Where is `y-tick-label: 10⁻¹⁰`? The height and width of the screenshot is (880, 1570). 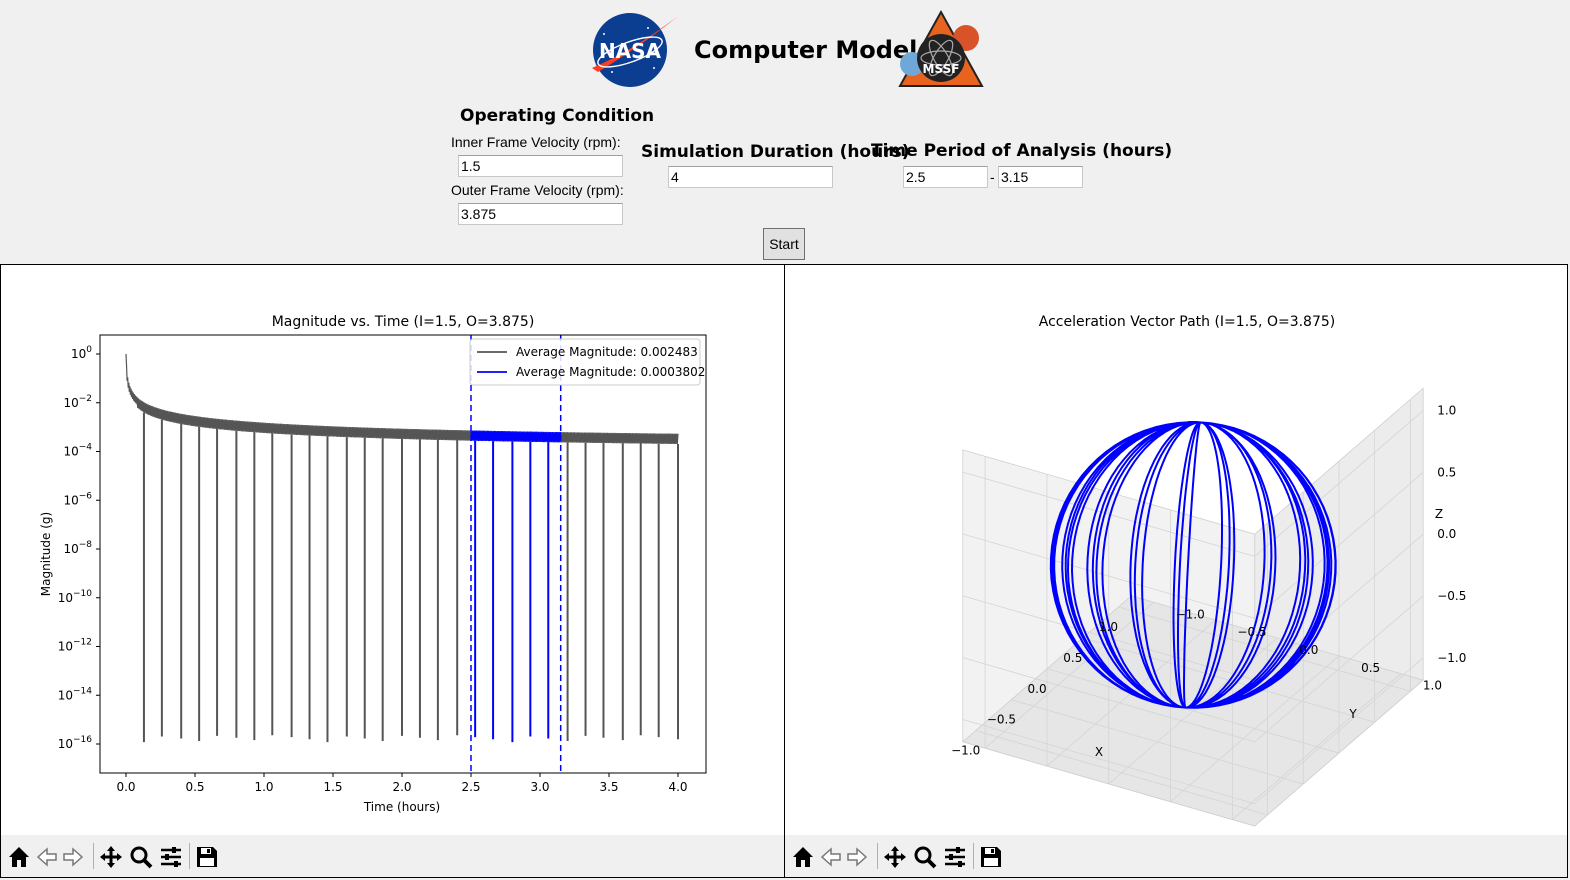 y-tick-label: 10⁻¹⁰ is located at coordinates (75, 597).